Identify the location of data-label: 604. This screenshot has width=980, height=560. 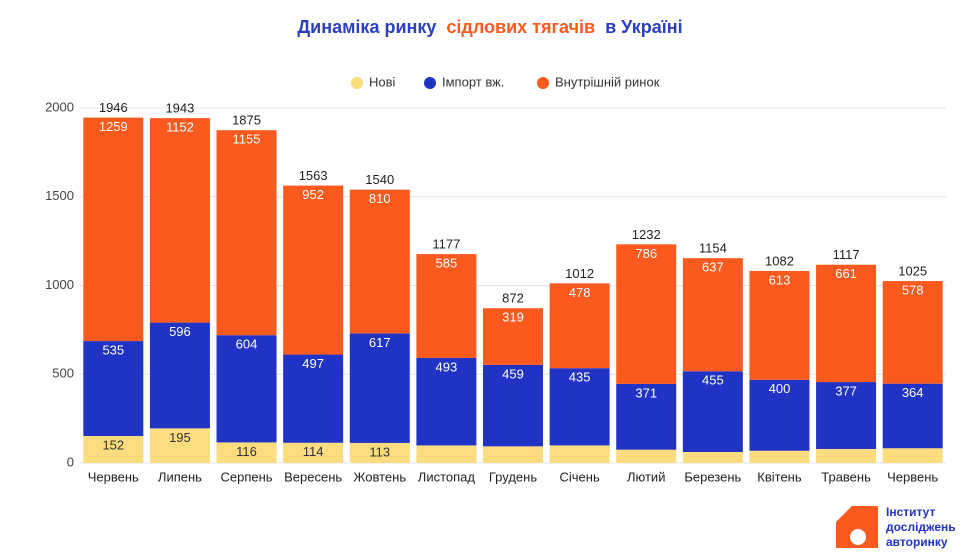
(247, 344).